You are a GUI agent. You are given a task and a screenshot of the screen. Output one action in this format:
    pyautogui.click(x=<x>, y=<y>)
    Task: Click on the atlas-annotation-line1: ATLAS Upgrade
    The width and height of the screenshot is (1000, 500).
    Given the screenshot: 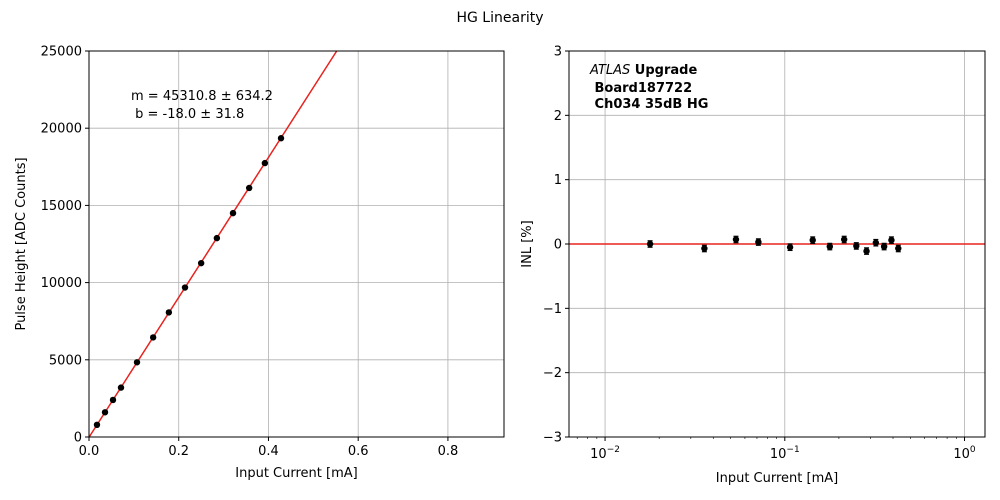 What is the action you would take?
    pyautogui.click(x=643, y=70)
    